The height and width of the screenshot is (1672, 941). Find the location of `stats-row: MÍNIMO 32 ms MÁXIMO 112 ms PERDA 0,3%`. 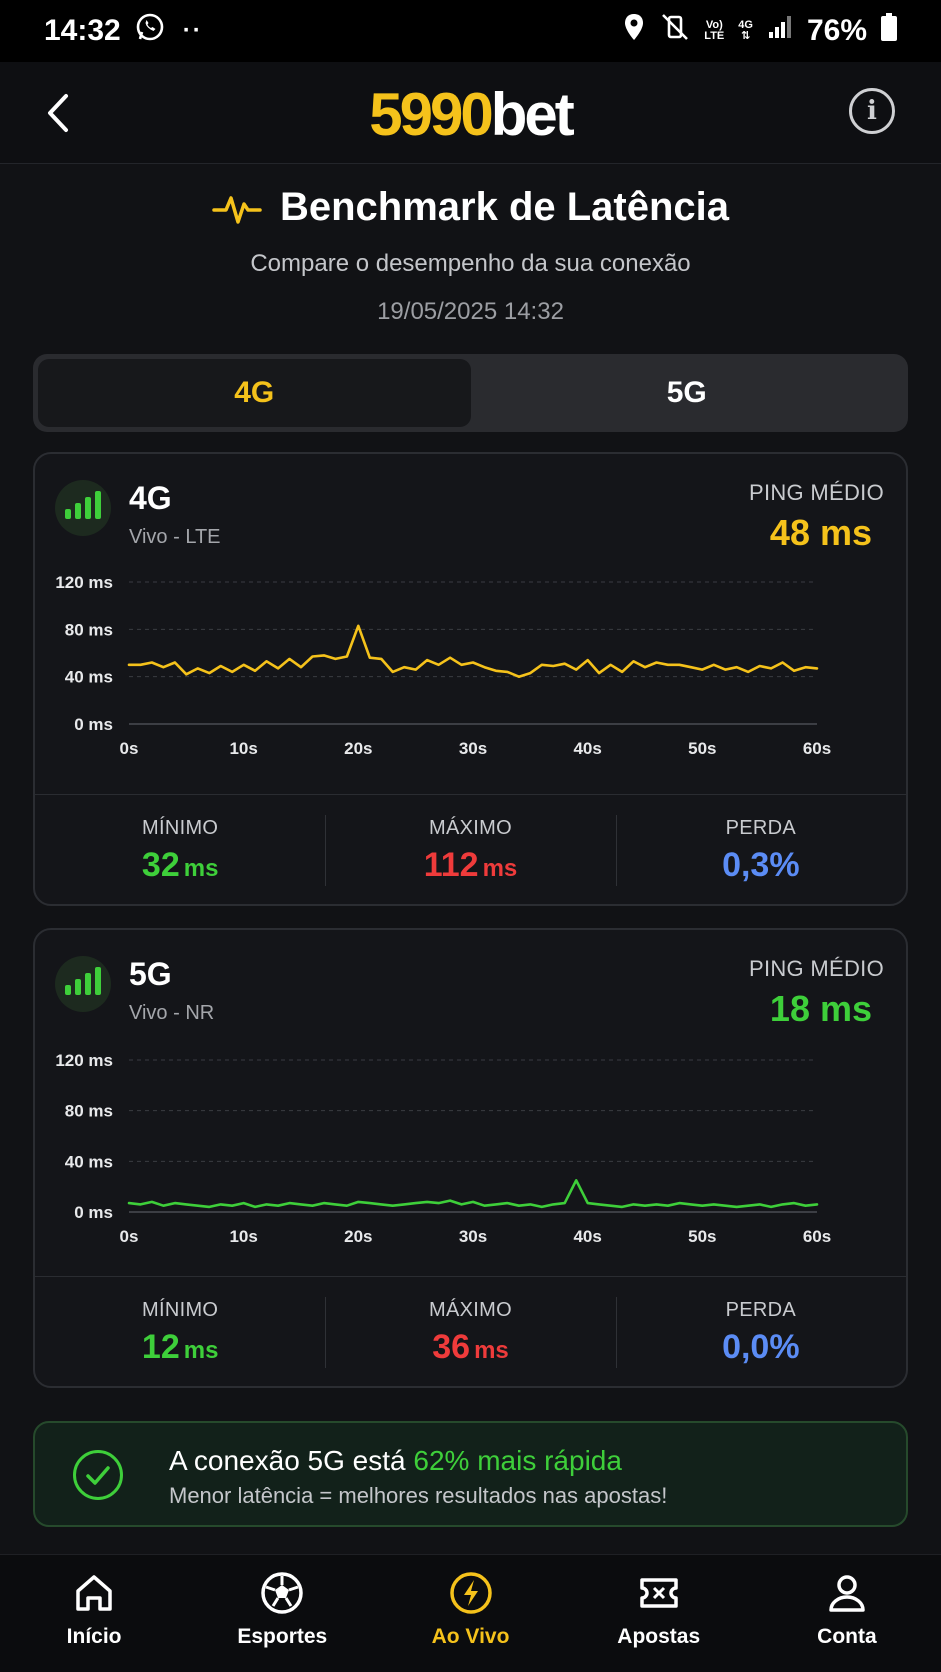

stats-row: MÍNIMO 32 ms MÁXIMO 112 ms PERDA 0,3% is located at coordinates (470, 850).